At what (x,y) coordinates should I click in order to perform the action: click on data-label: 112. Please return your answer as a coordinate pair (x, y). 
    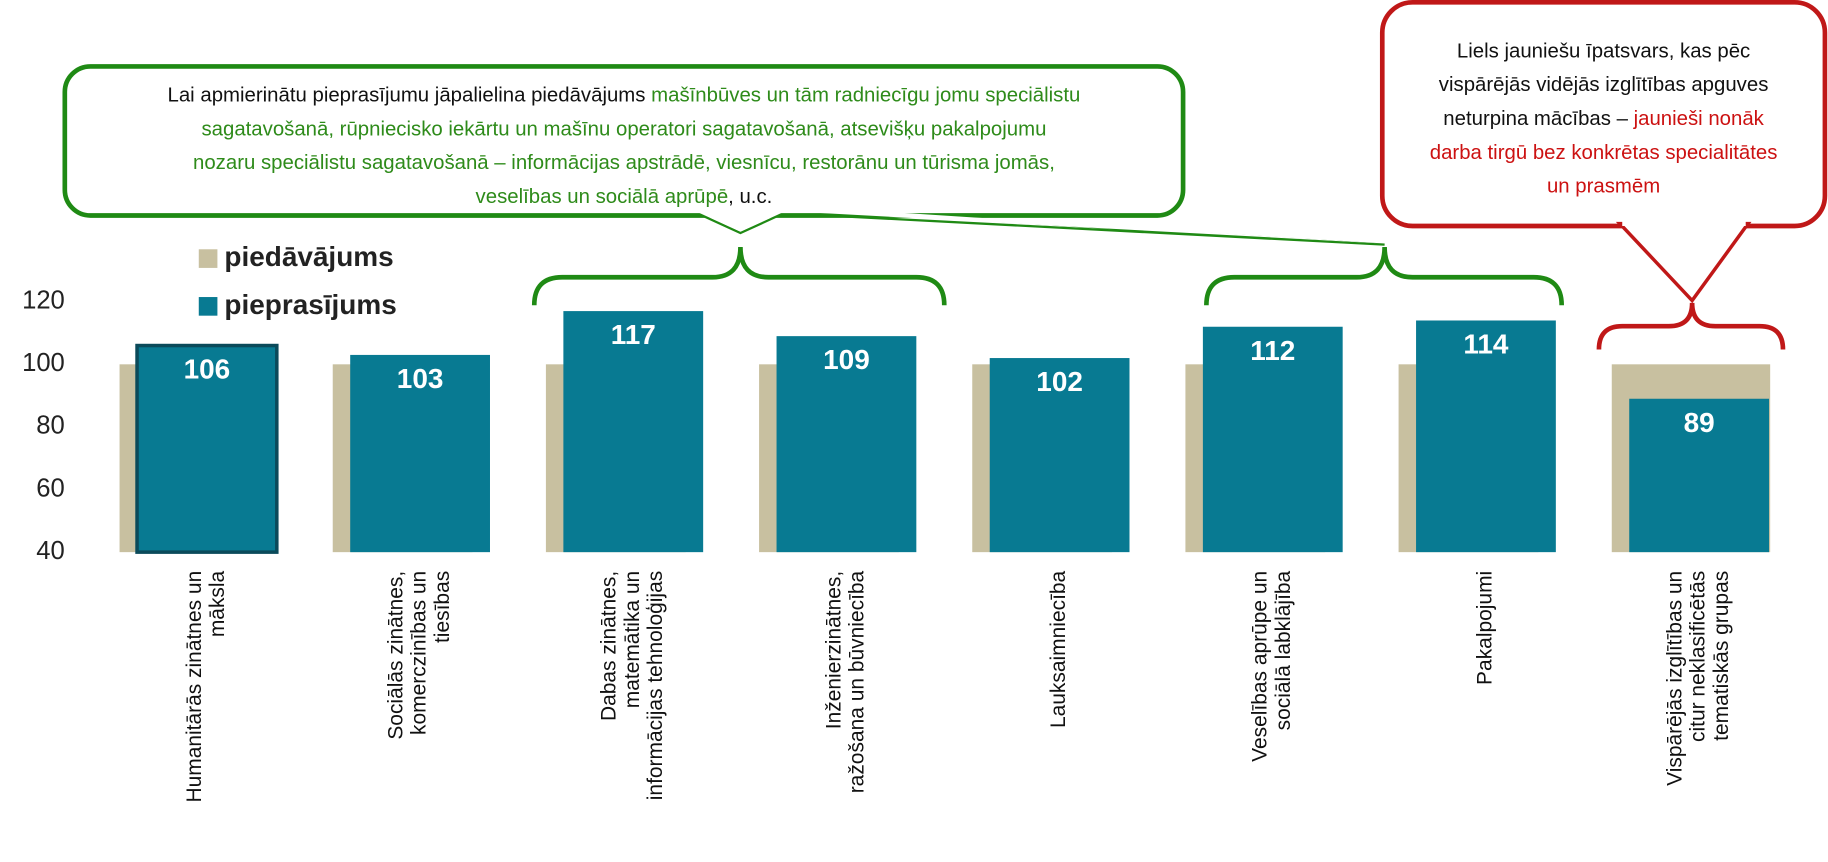
    Looking at the image, I should click on (1272, 350).